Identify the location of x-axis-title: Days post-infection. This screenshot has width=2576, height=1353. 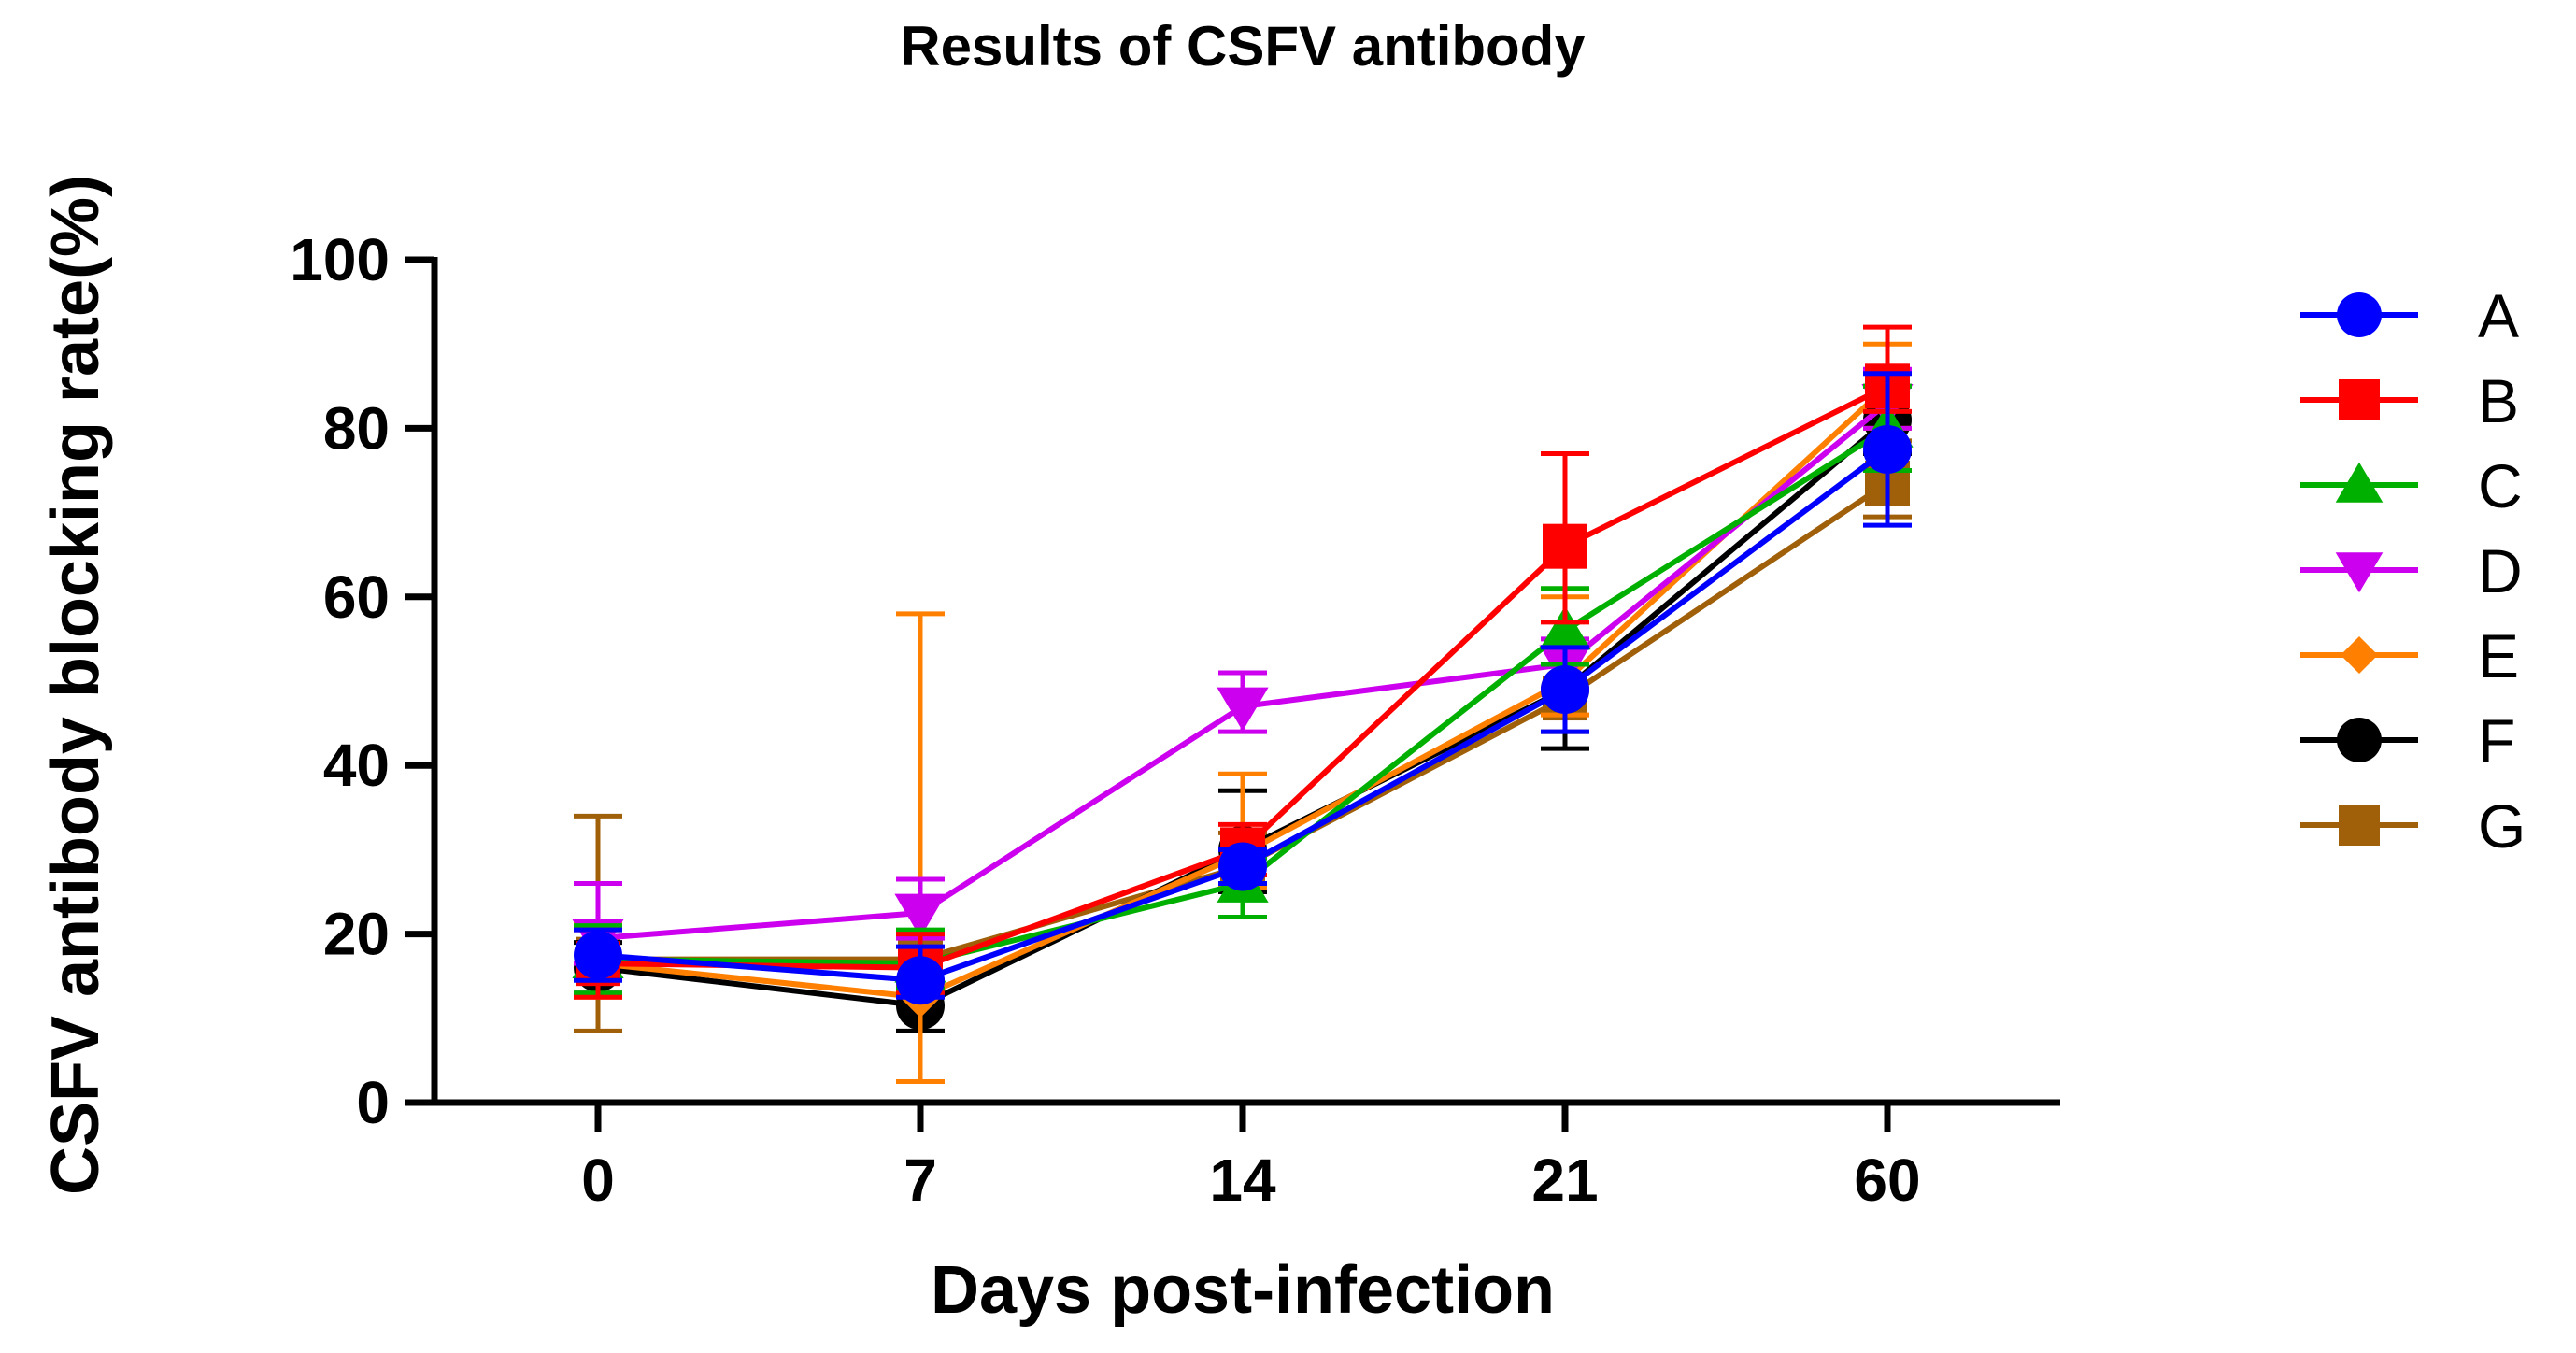
(1243, 1290).